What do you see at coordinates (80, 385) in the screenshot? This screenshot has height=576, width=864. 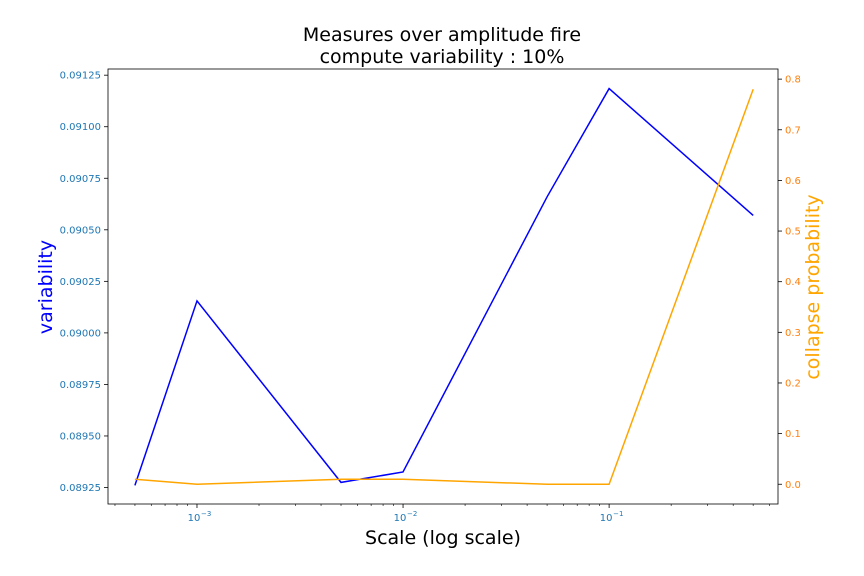 I see `left-y-tick-label: 0.08975` at bounding box center [80, 385].